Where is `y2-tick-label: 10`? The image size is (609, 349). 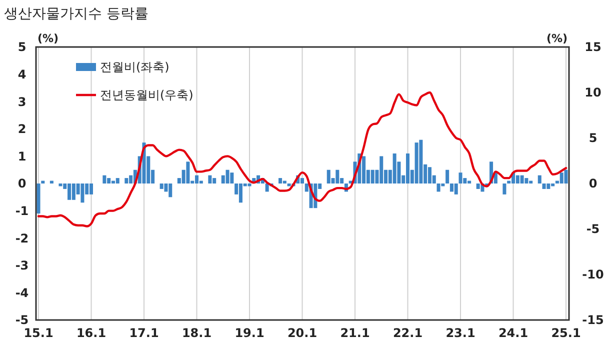 y2-tick-label: 10 is located at coordinates (593, 93).